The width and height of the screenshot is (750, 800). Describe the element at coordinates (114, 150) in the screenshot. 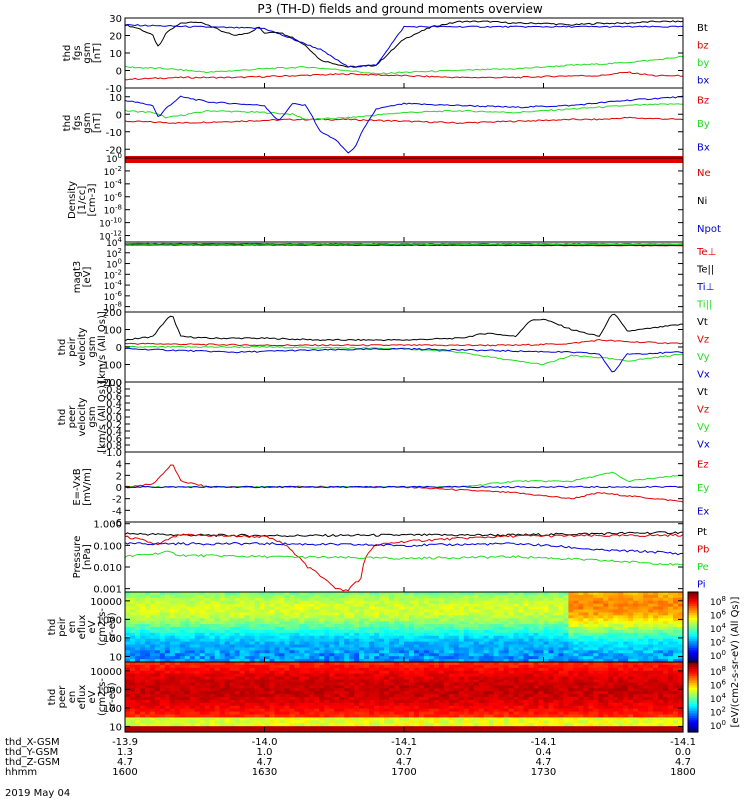

I see `y-tick-label: -20` at that location.